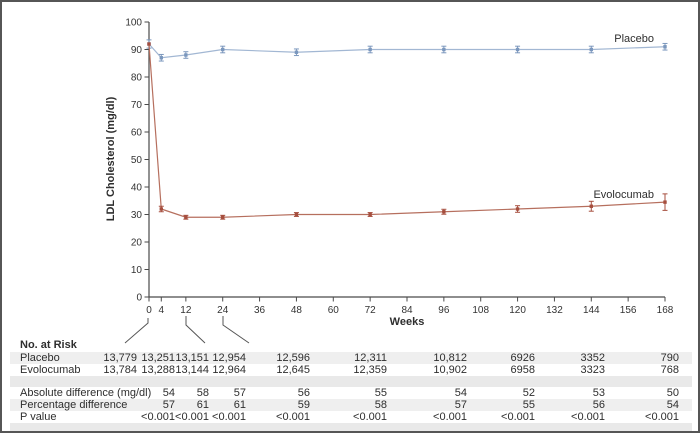  I want to click on x-tick-label: 132, so click(554, 310).